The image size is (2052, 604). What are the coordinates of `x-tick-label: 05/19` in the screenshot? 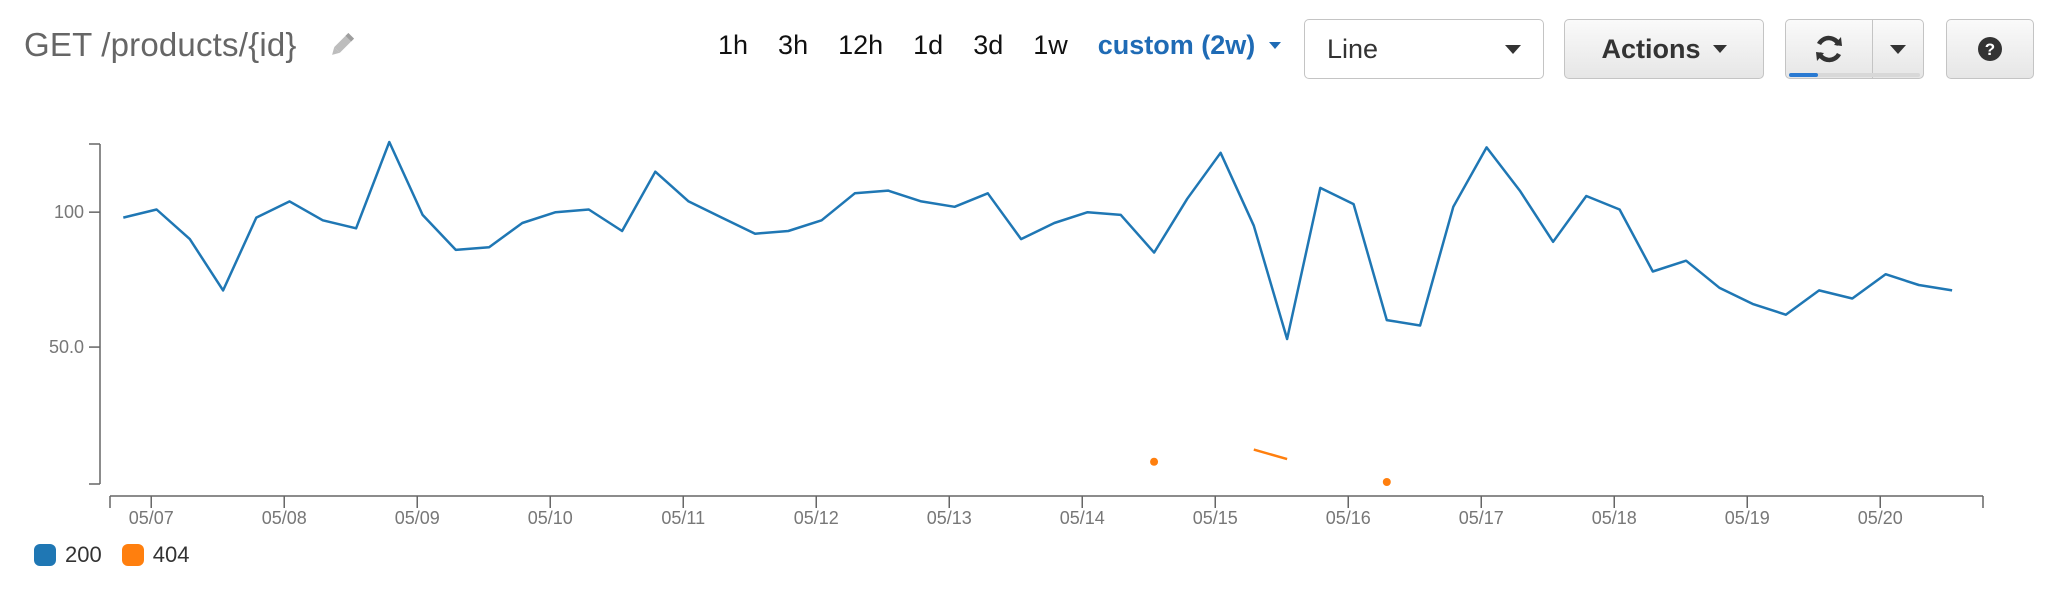 It's located at (1747, 518).